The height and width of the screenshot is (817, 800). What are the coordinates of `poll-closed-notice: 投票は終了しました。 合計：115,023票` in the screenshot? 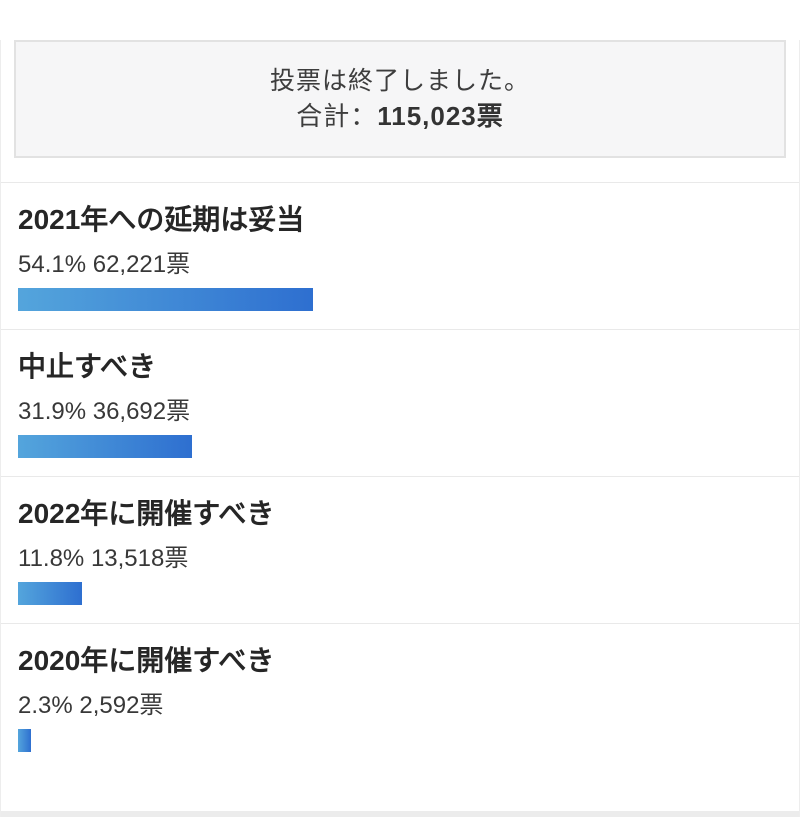 It's located at (400, 99).